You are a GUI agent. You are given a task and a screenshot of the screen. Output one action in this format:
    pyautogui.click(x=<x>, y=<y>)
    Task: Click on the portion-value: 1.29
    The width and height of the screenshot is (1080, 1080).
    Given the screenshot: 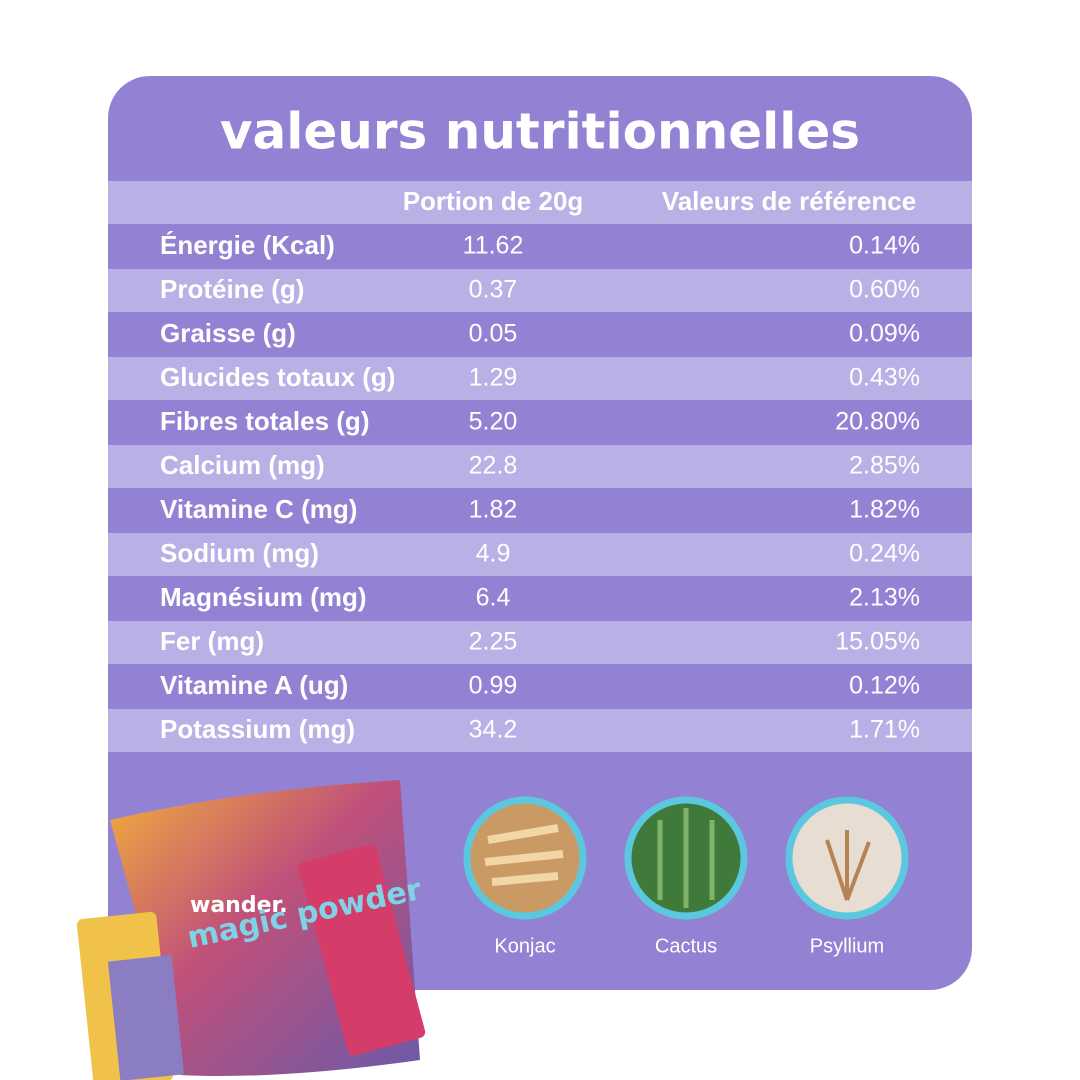 What is the action you would take?
    pyautogui.click(x=493, y=378)
    